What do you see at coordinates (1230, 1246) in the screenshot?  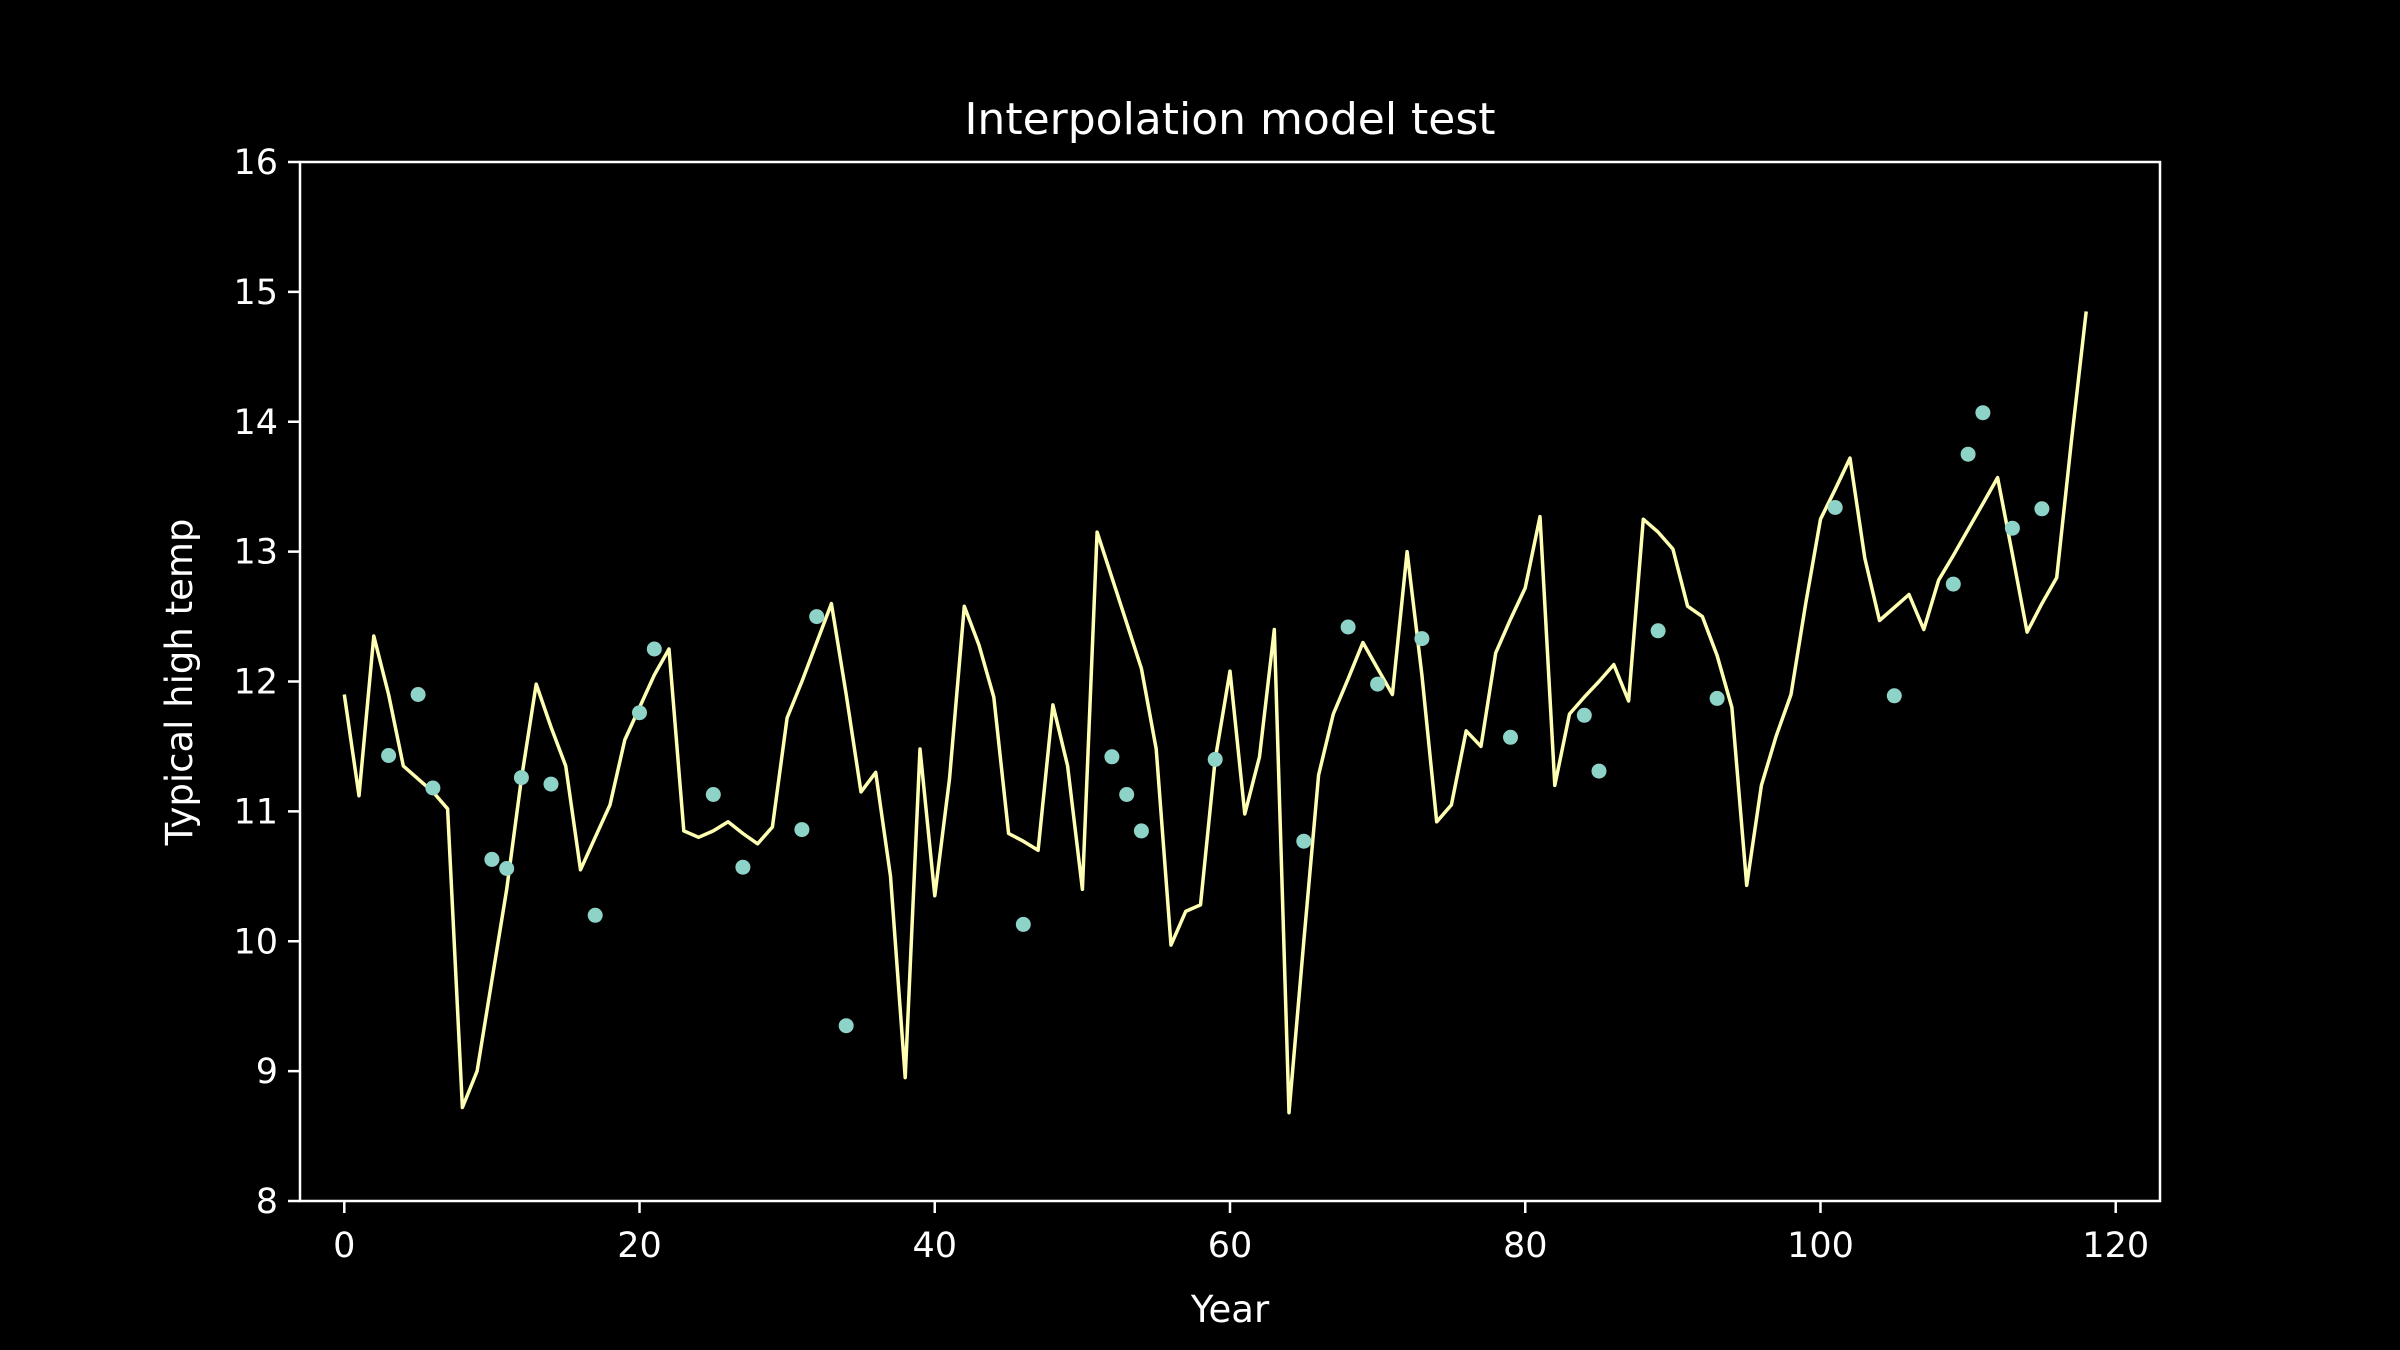 I see `x-tick-label: 60` at bounding box center [1230, 1246].